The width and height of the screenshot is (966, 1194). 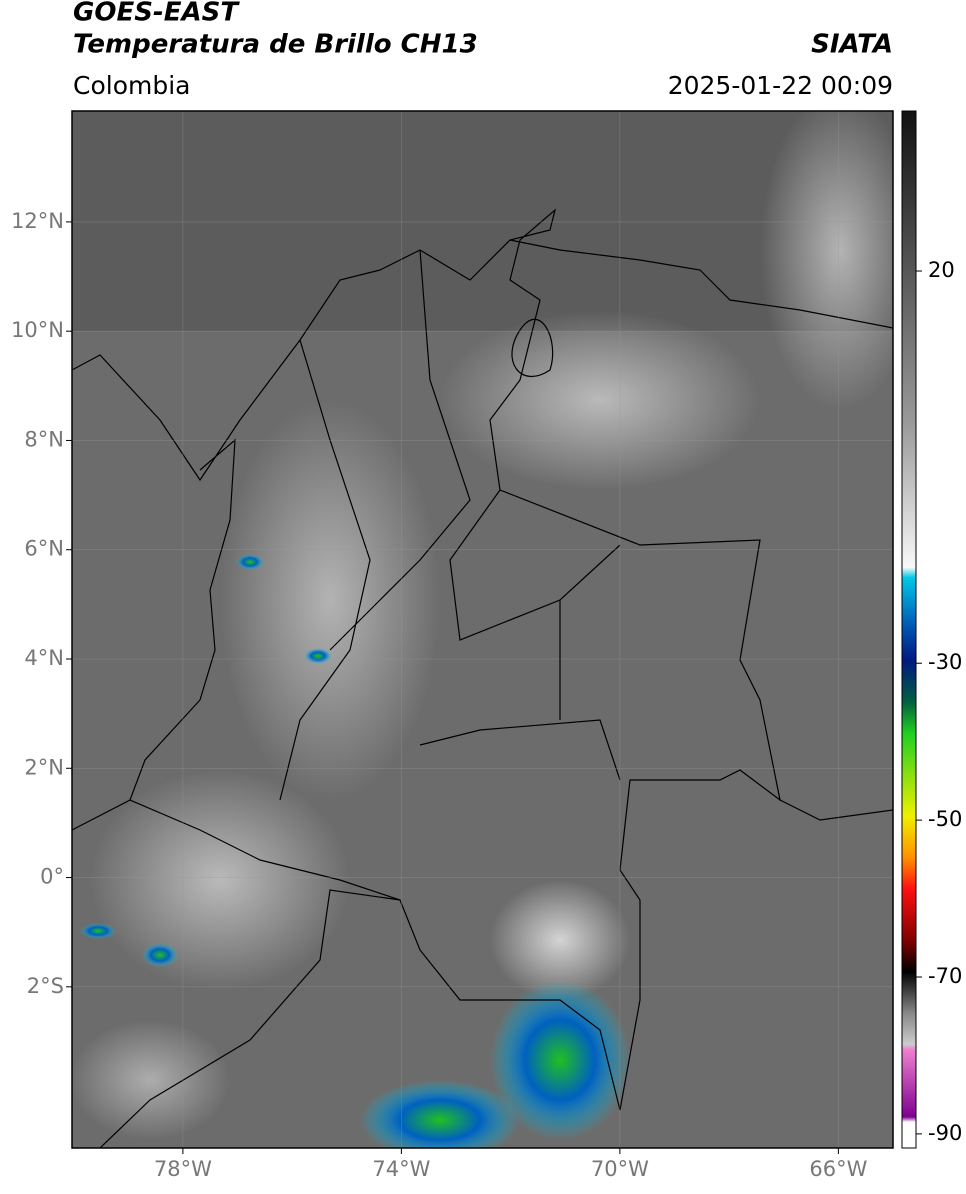 What do you see at coordinates (183, 1169) in the screenshot?
I see `lon-tick-label: 78°W` at bounding box center [183, 1169].